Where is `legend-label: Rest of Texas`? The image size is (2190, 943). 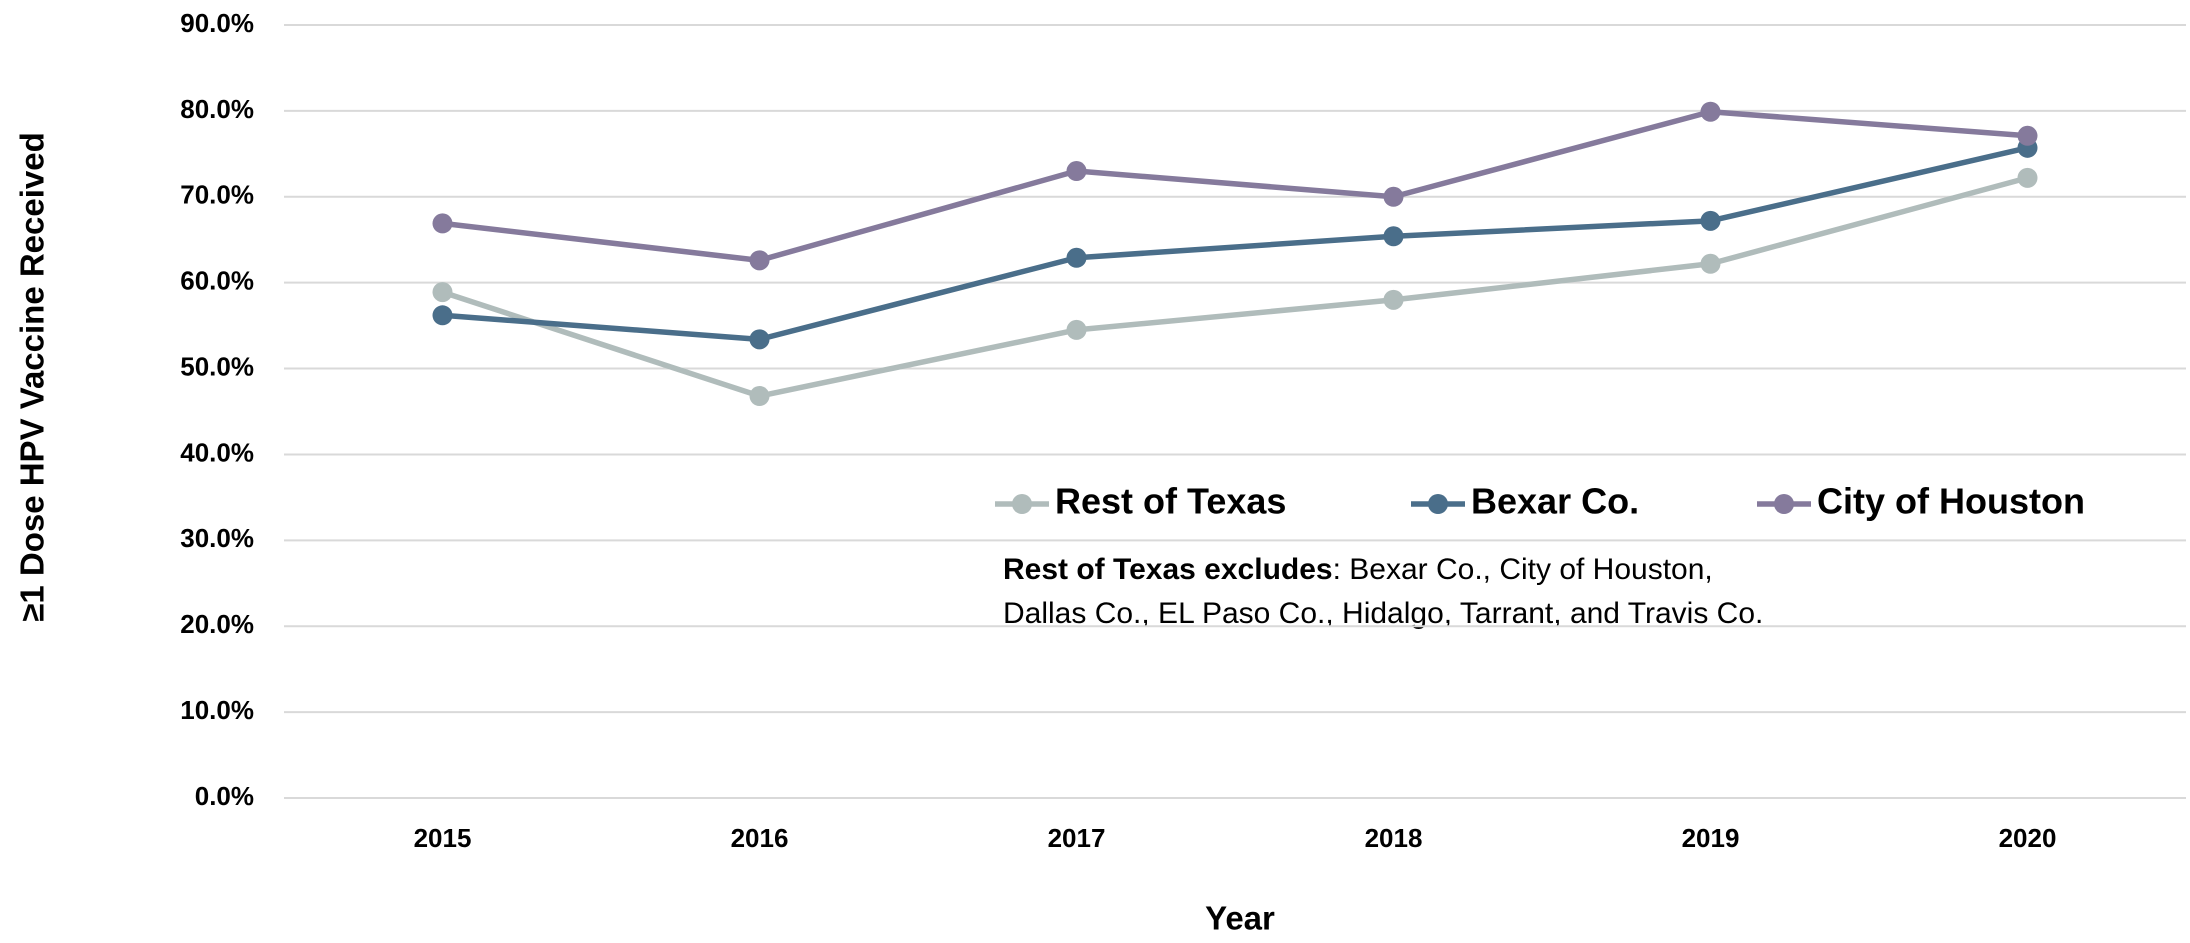
legend-label: Rest of Texas is located at coordinates (1170, 501).